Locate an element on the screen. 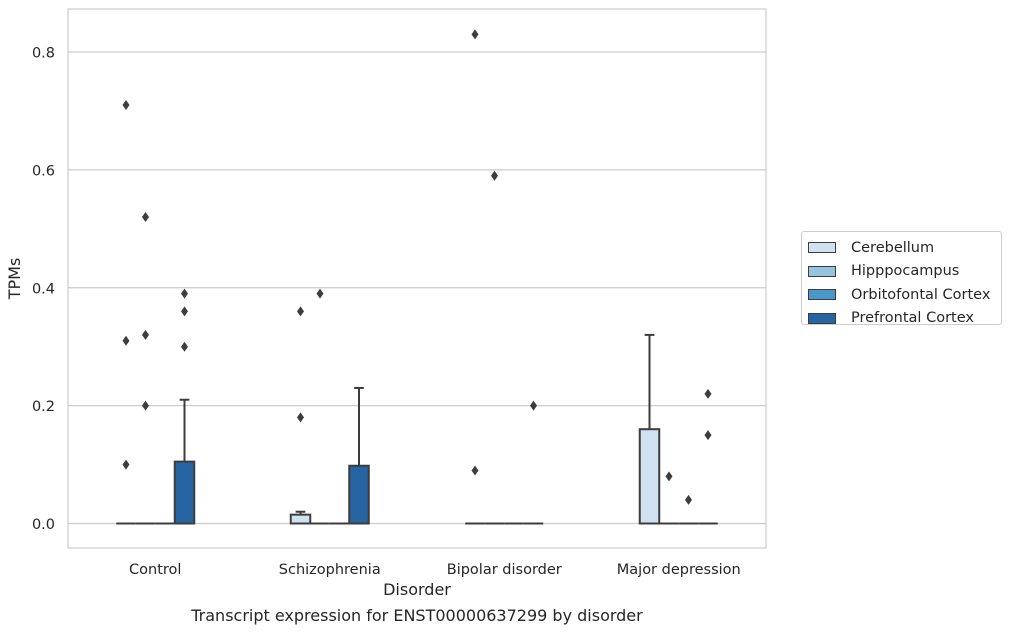  legend-item: Prefrontal Cortex is located at coordinates (904, 319).